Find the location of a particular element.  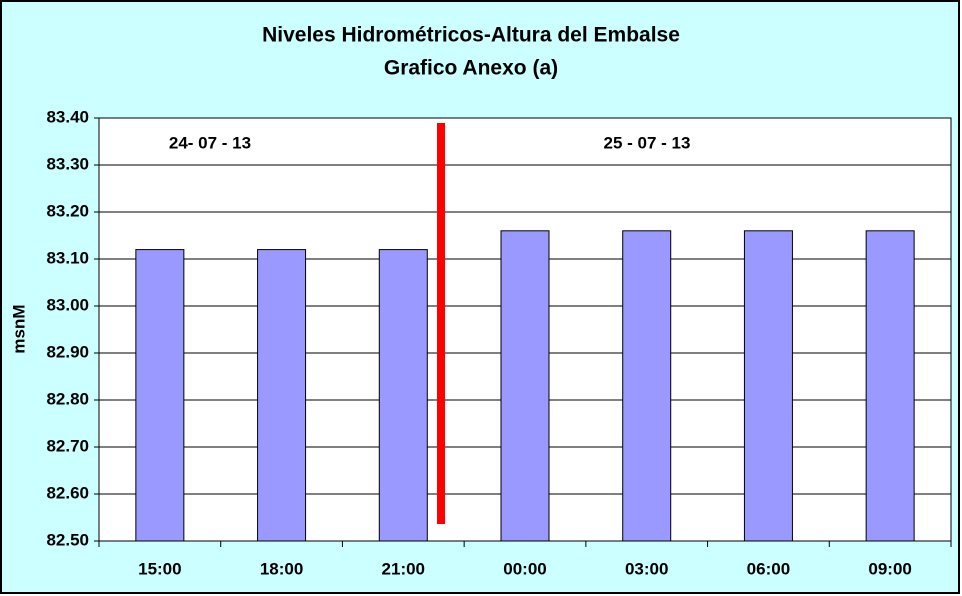

y-tick-label: 83.30 is located at coordinates (67, 163).